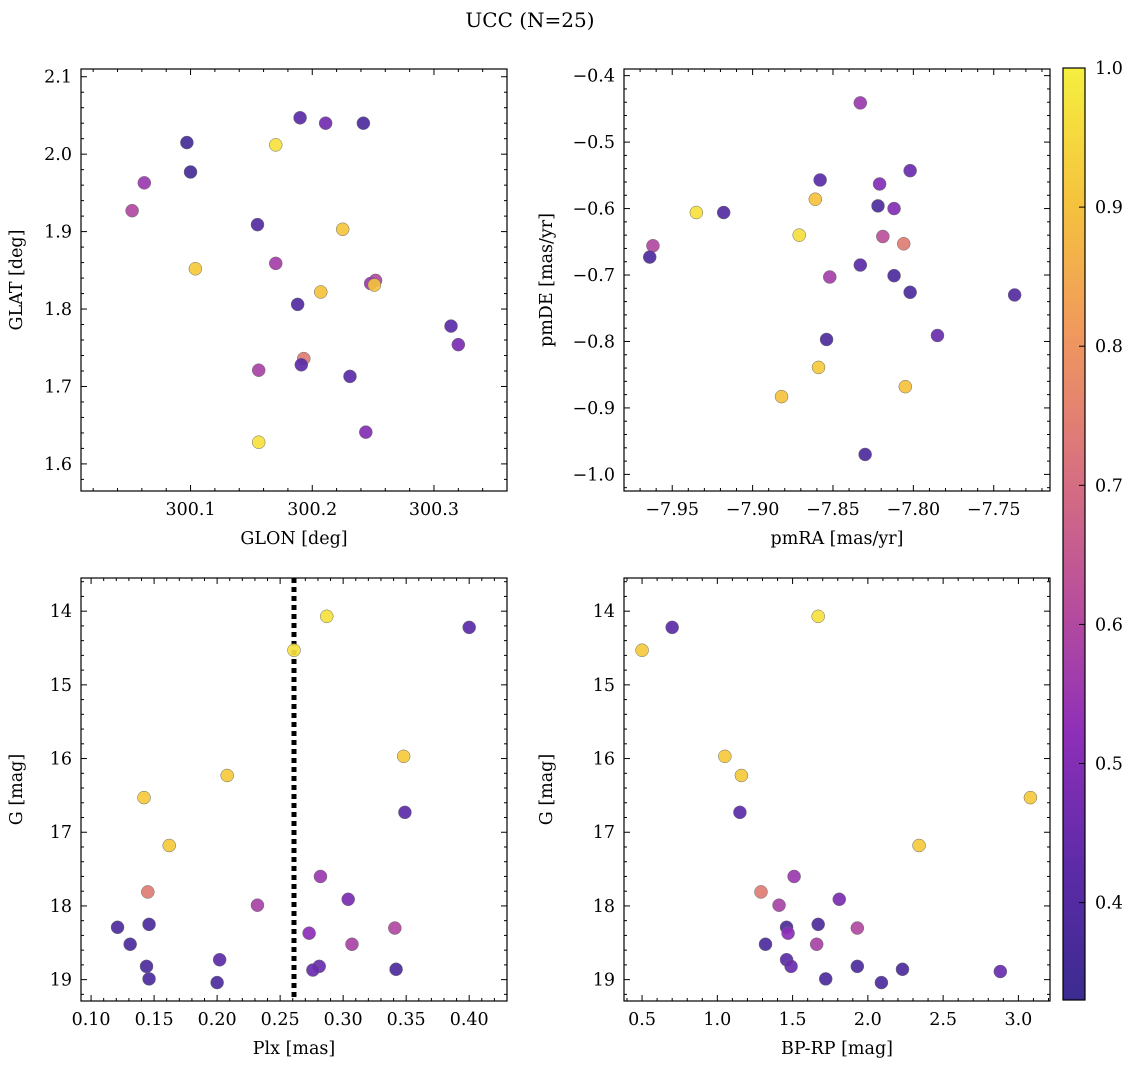 This screenshot has height=1068, width=1136. I want to click on colorbar-tick-label: 1.0, so click(1109, 69).